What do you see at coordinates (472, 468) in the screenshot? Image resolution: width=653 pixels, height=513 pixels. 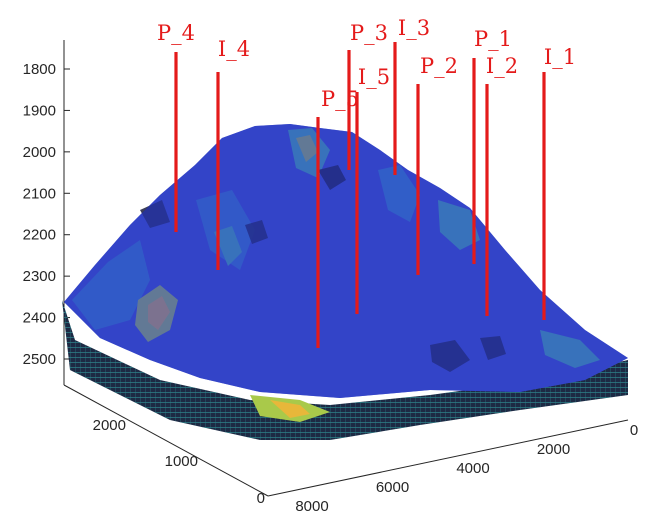 I see `x-tick-label: 4000` at bounding box center [472, 468].